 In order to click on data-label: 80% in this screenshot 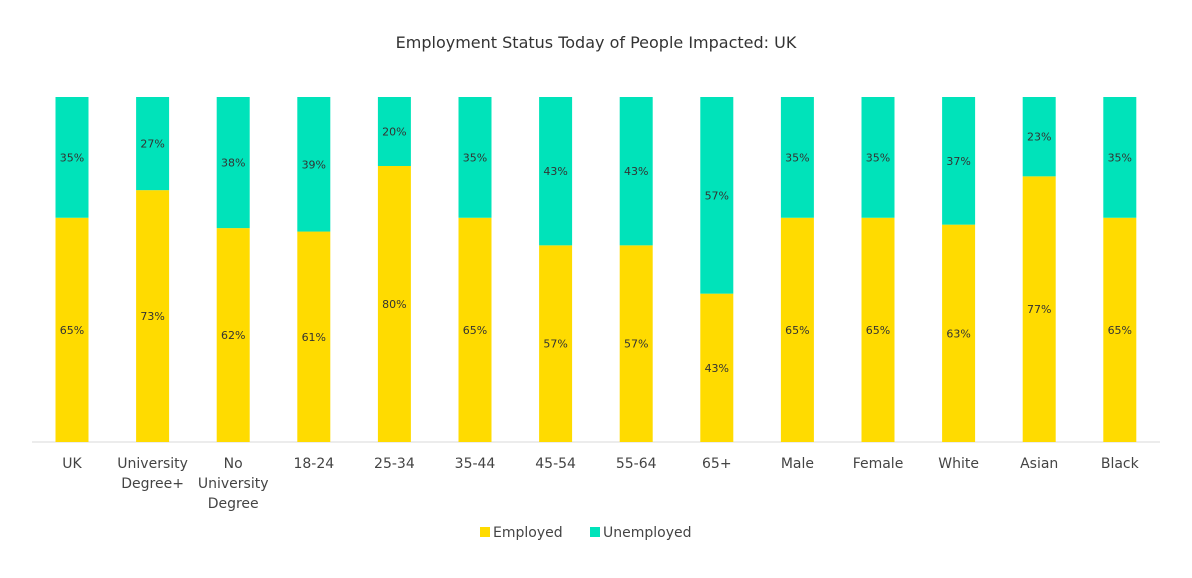, I will do `click(394, 304)`.